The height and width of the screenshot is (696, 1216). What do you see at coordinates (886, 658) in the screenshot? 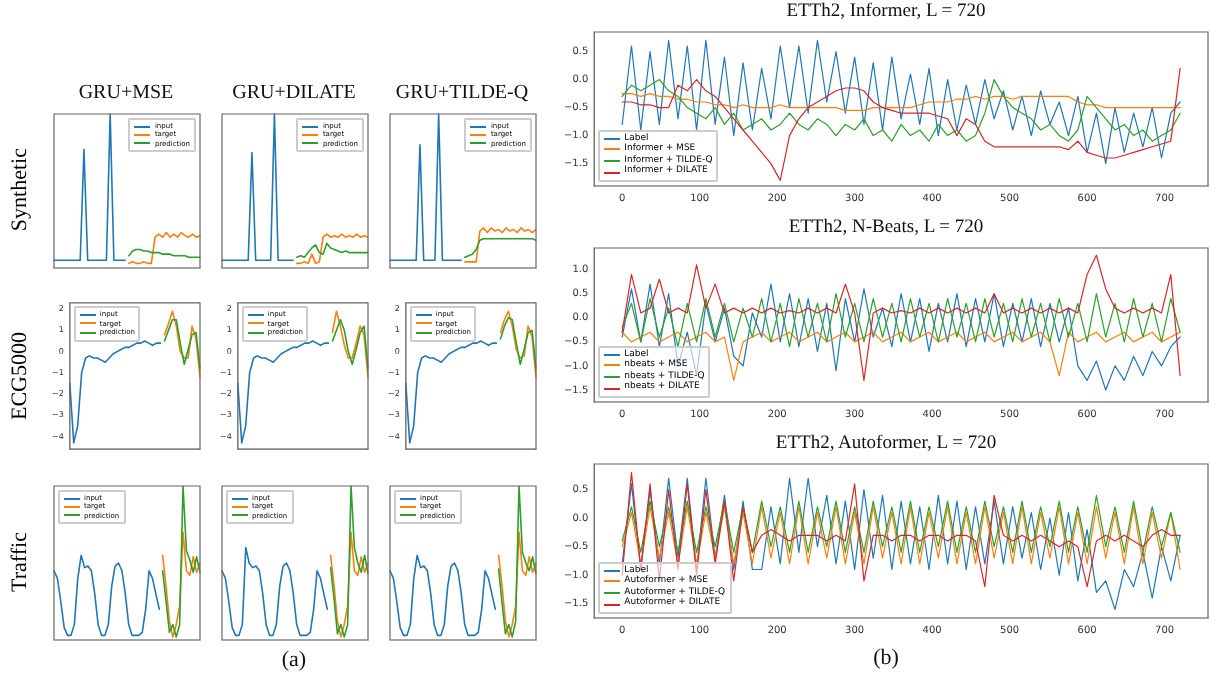
I see `text: (b)` at bounding box center [886, 658].